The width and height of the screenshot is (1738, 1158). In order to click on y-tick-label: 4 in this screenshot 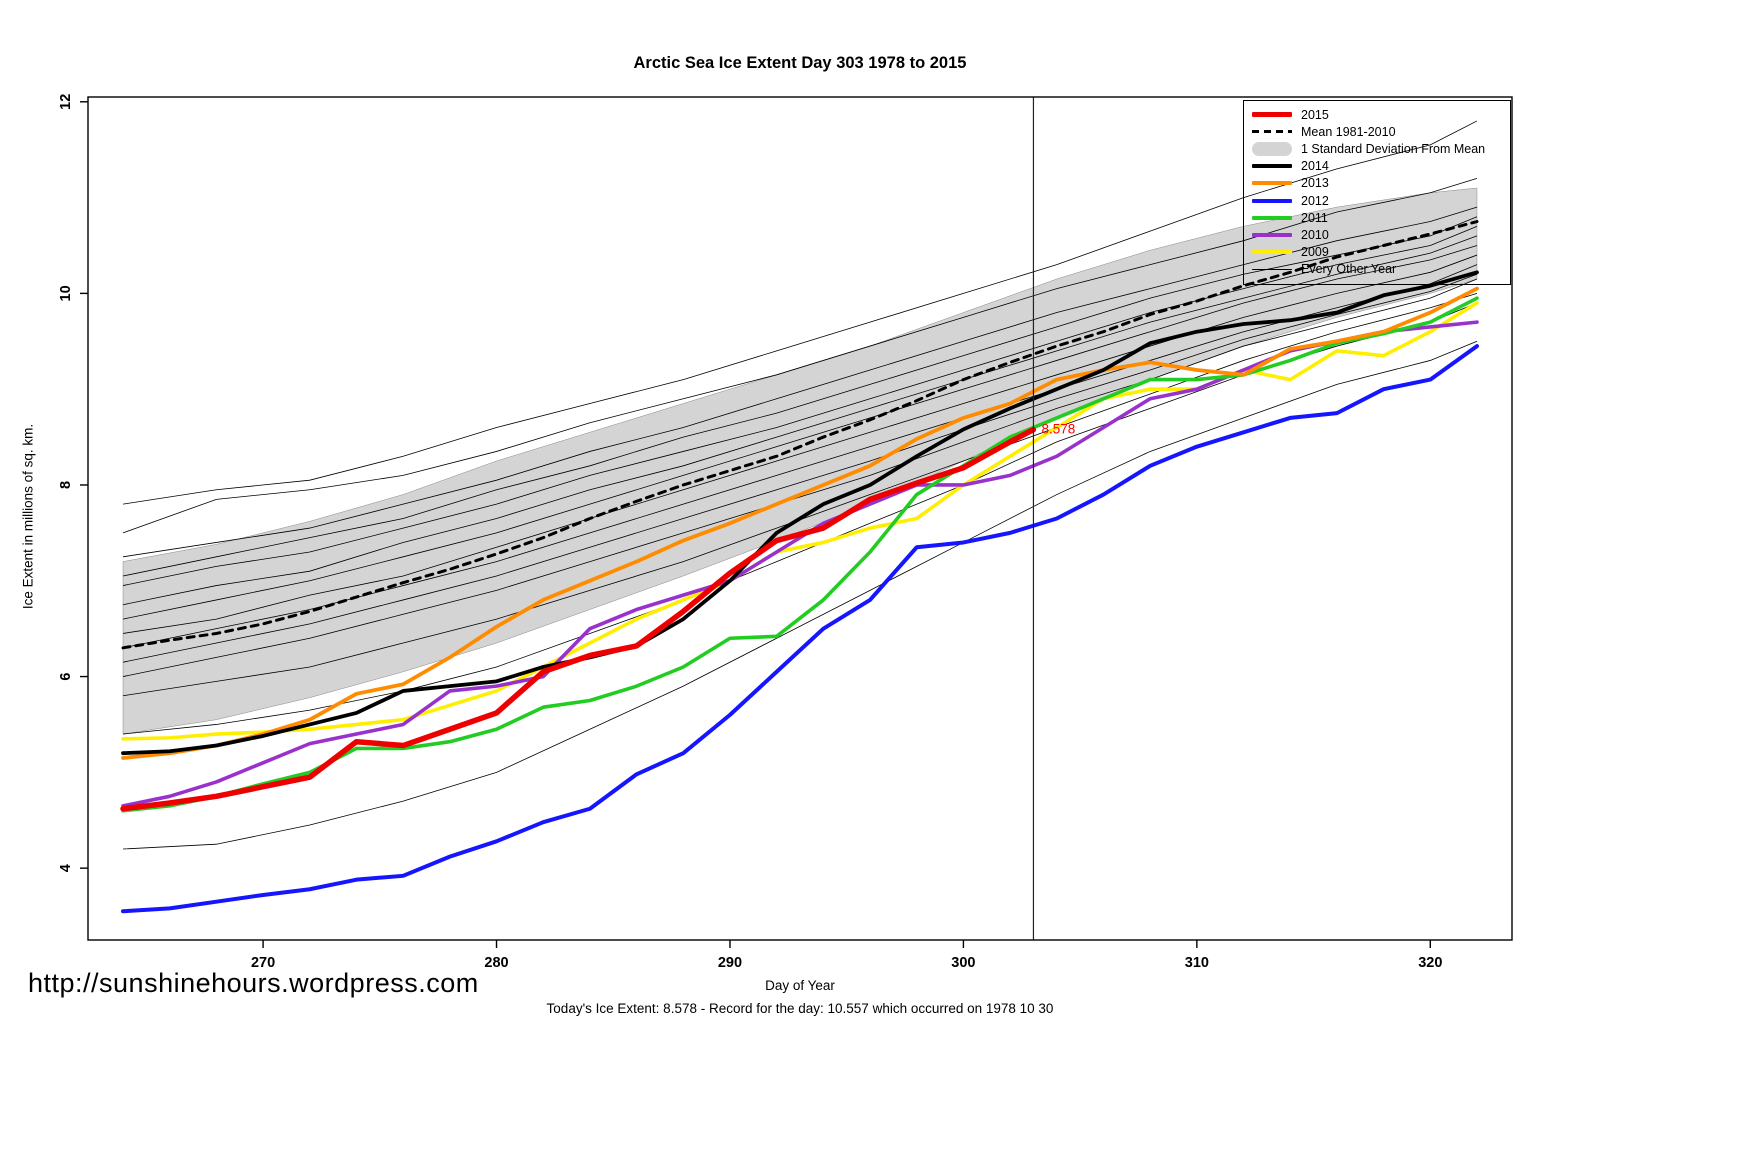, I will do `click(66, 868)`.